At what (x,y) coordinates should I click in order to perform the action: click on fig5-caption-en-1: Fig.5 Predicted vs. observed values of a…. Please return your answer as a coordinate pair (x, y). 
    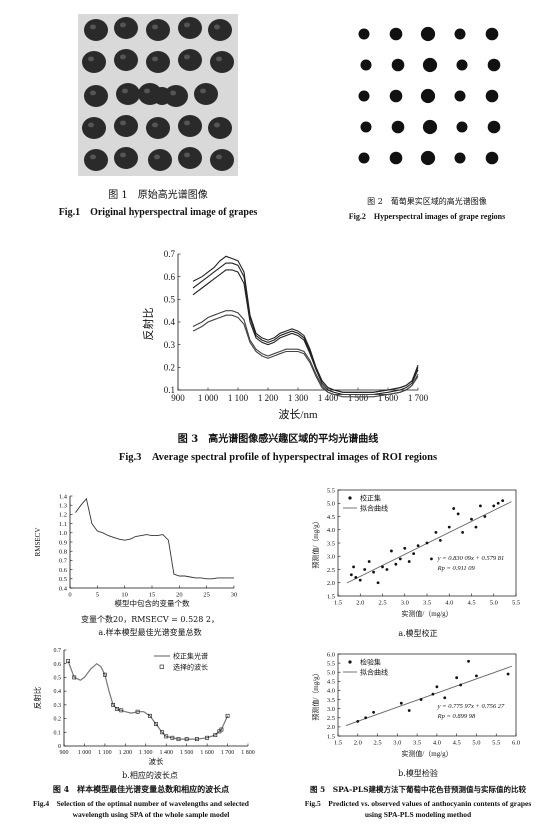
    Looking at the image, I should click on (418, 803).